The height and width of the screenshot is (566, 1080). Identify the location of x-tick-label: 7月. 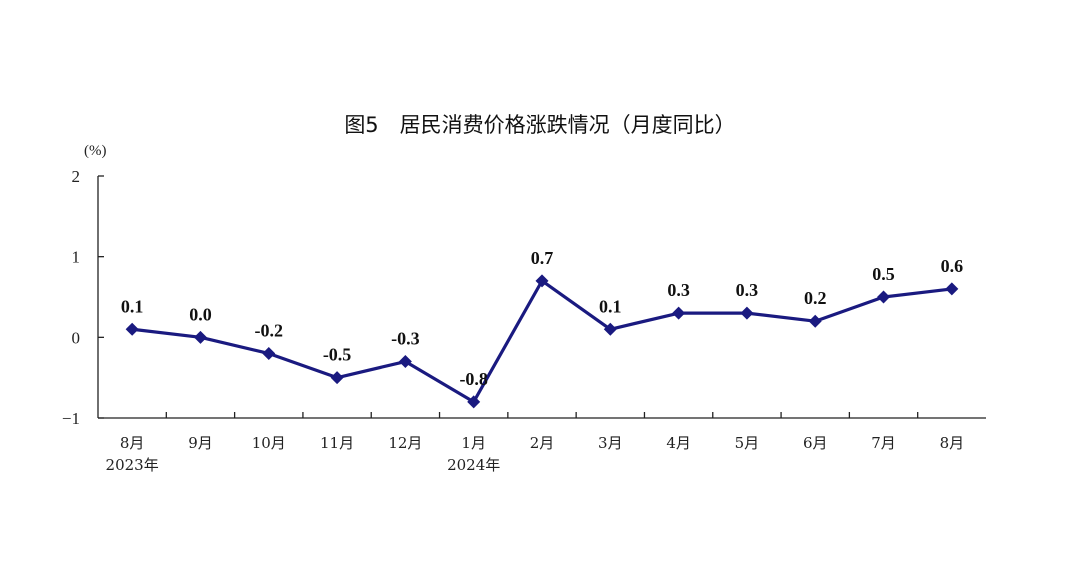
(883, 443).